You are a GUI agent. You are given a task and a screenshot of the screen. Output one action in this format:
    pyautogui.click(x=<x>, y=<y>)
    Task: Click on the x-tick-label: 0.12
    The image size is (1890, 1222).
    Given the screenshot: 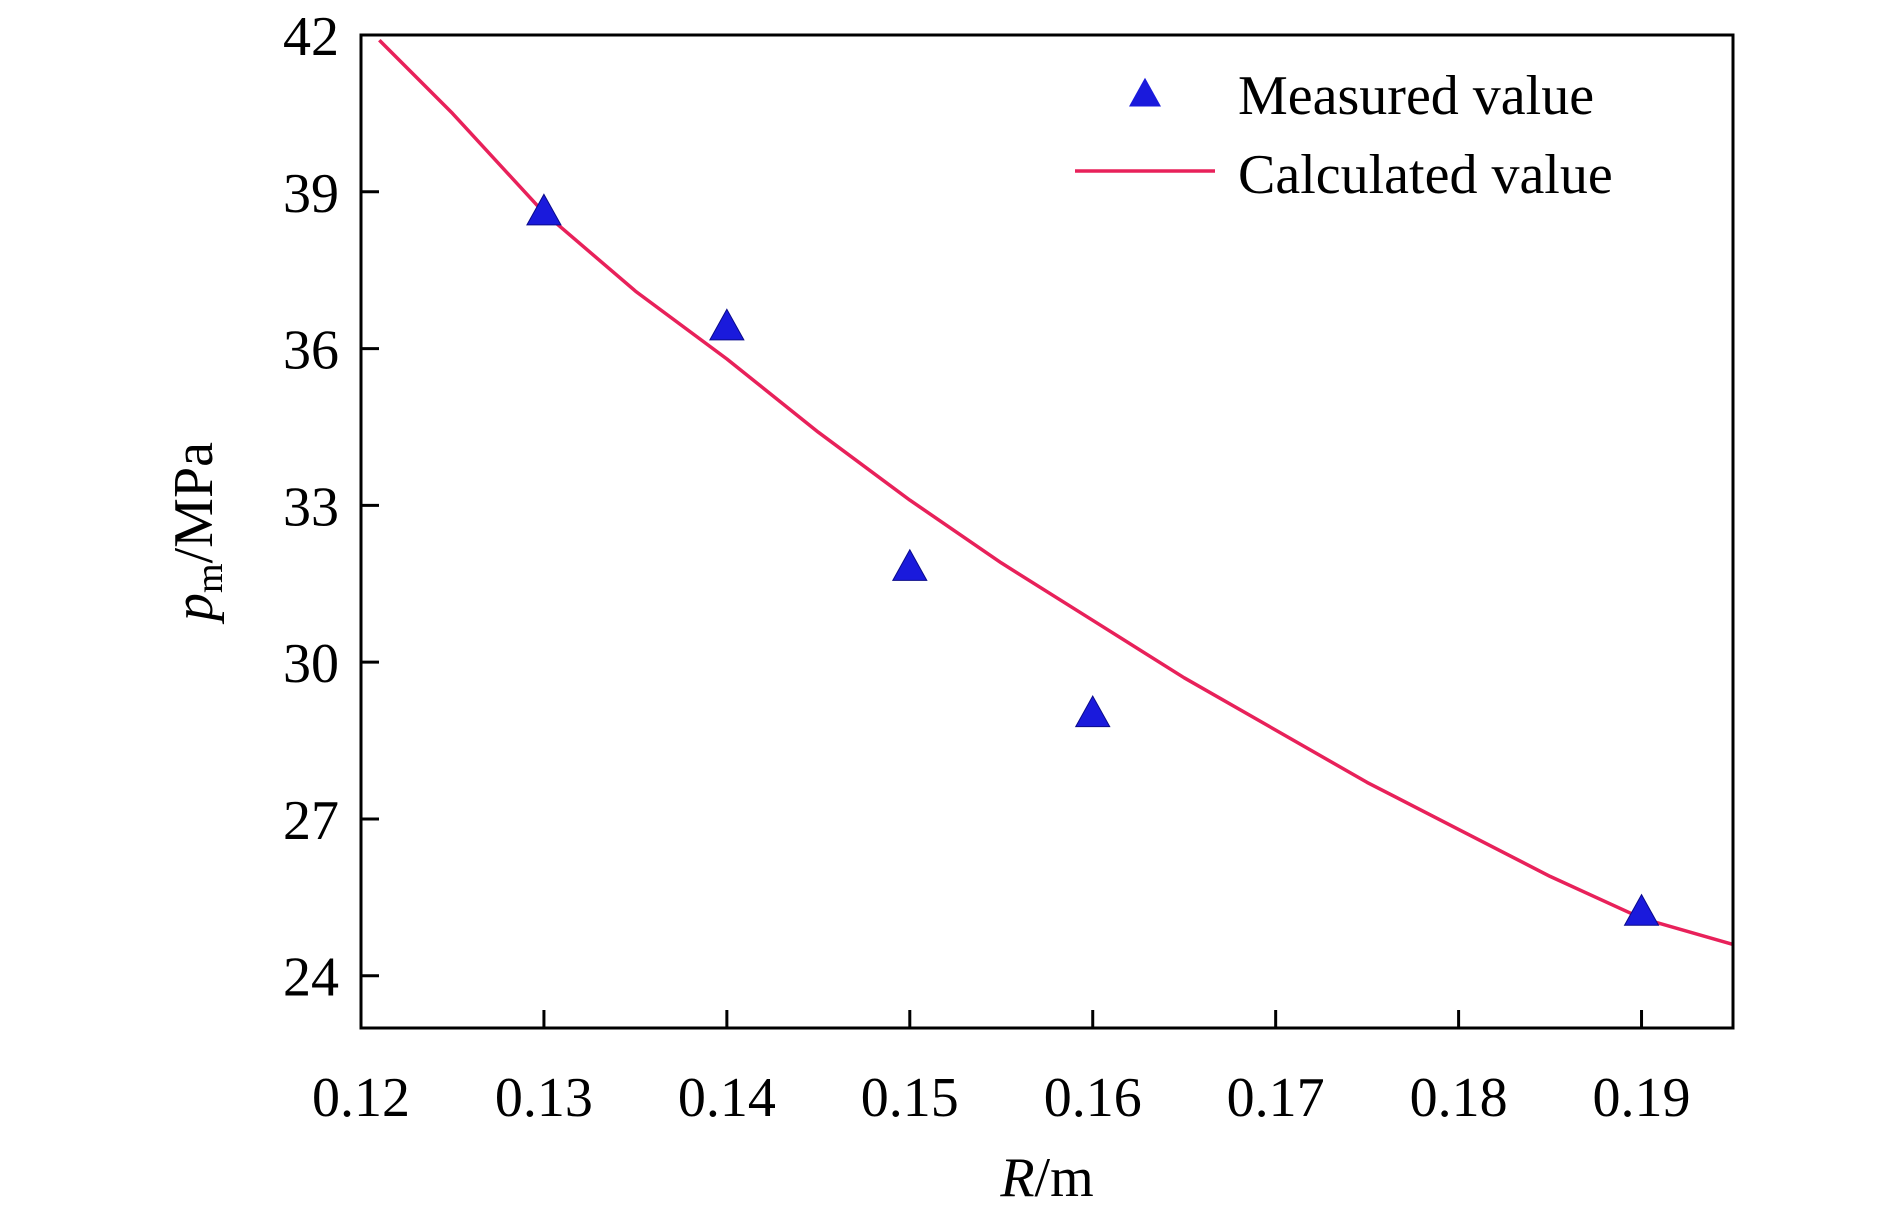 What is the action you would take?
    pyautogui.click(x=361, y=1098)
    